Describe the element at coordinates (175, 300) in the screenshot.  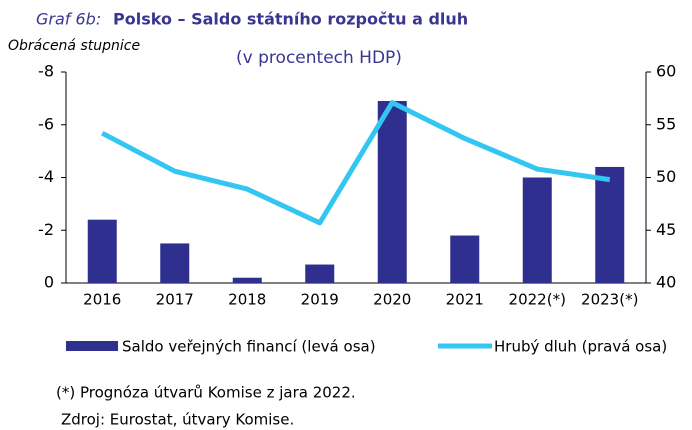
I see `x-tick-label: 2017` at that location.